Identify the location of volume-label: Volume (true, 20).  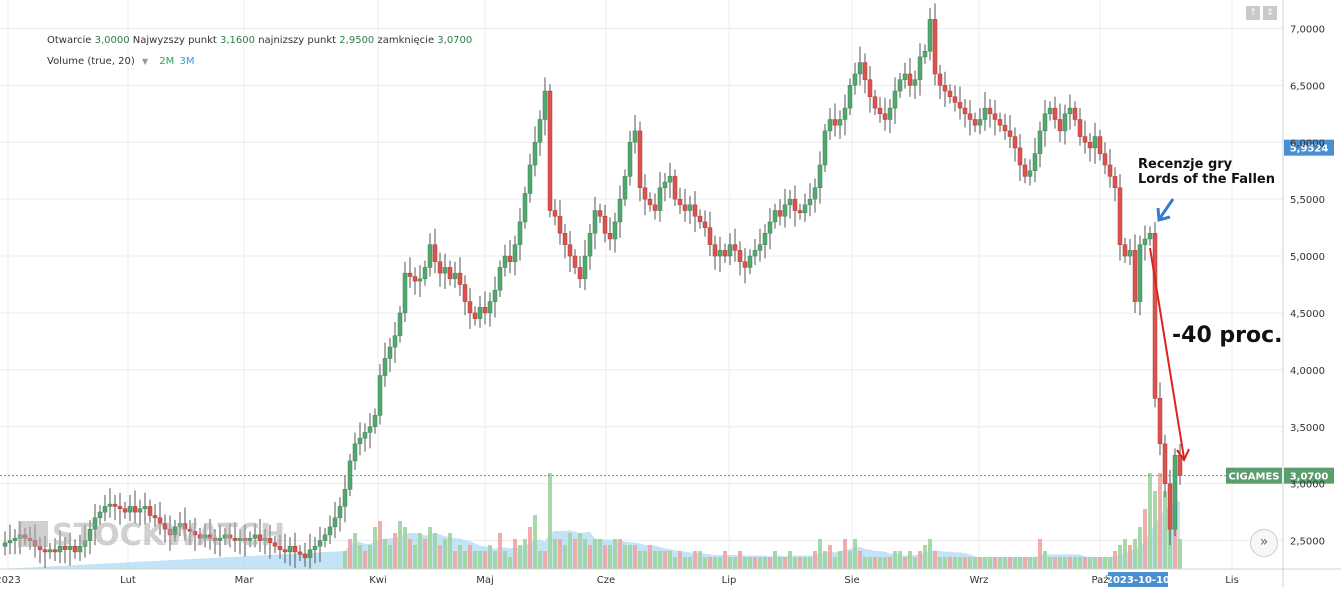
(91, 61).